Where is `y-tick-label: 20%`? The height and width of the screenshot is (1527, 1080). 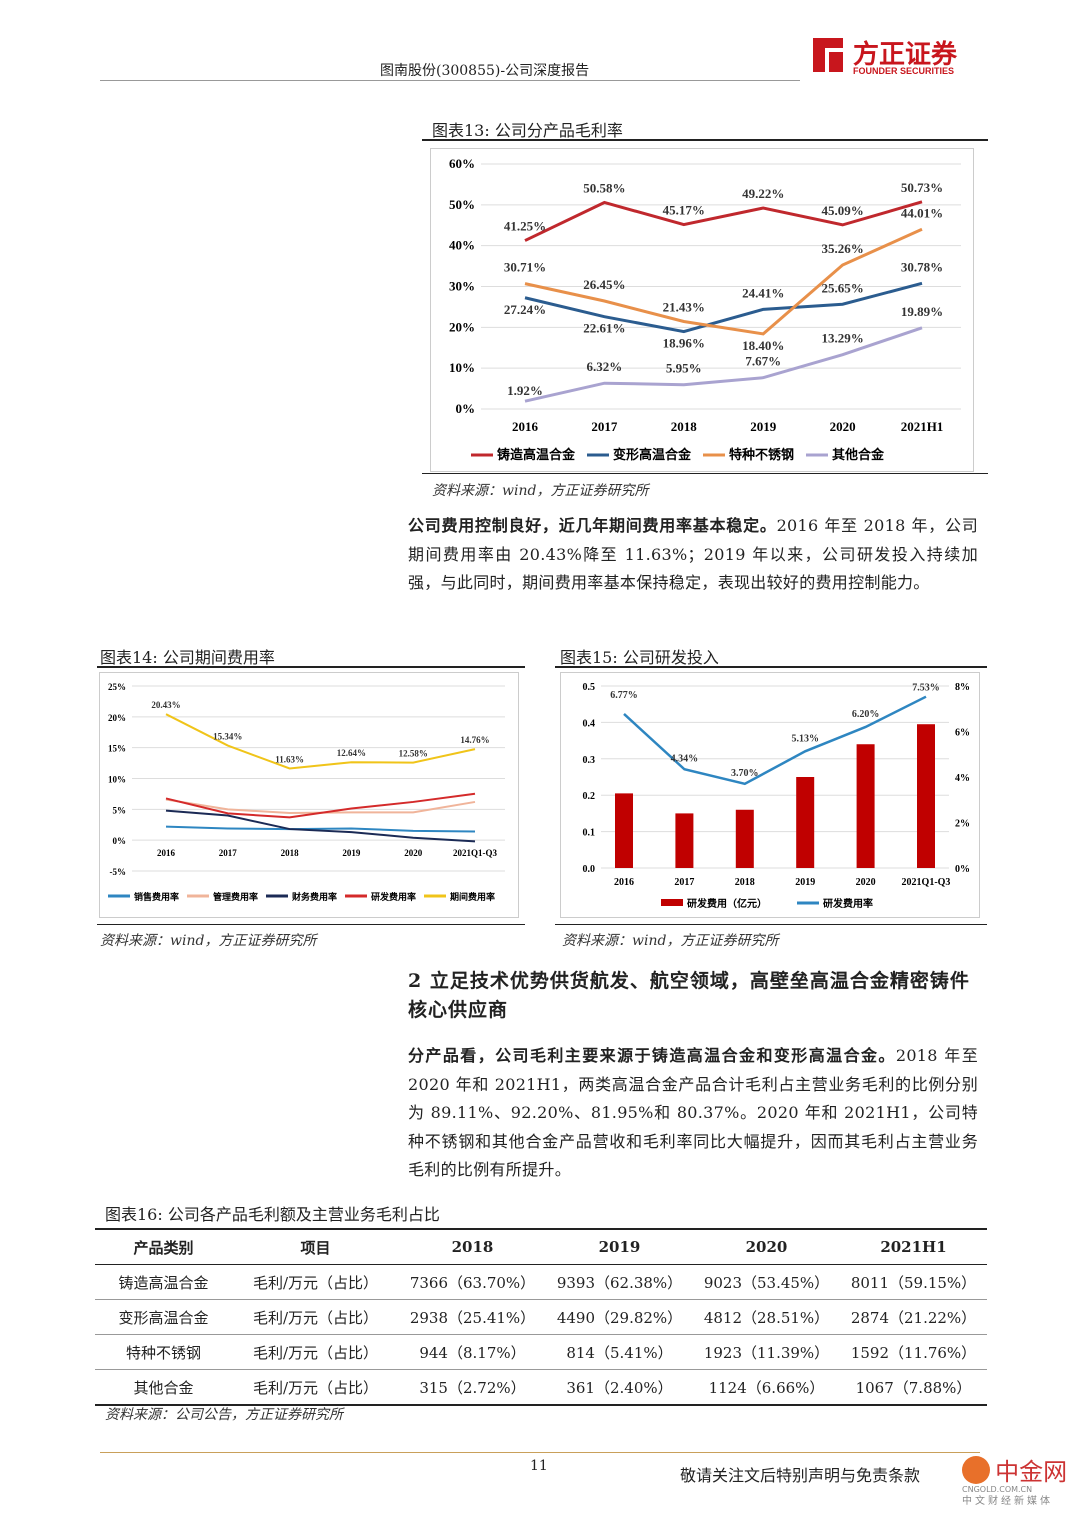
y-tick-label: 20% is located at coordinates (462, 326).